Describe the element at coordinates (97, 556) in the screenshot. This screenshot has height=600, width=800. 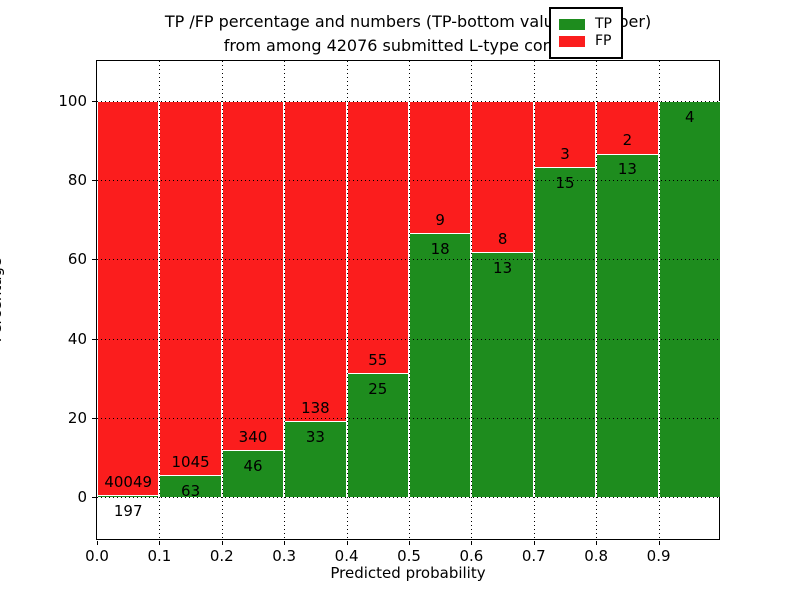
I see `x-tick-label: 0.0` at that location.